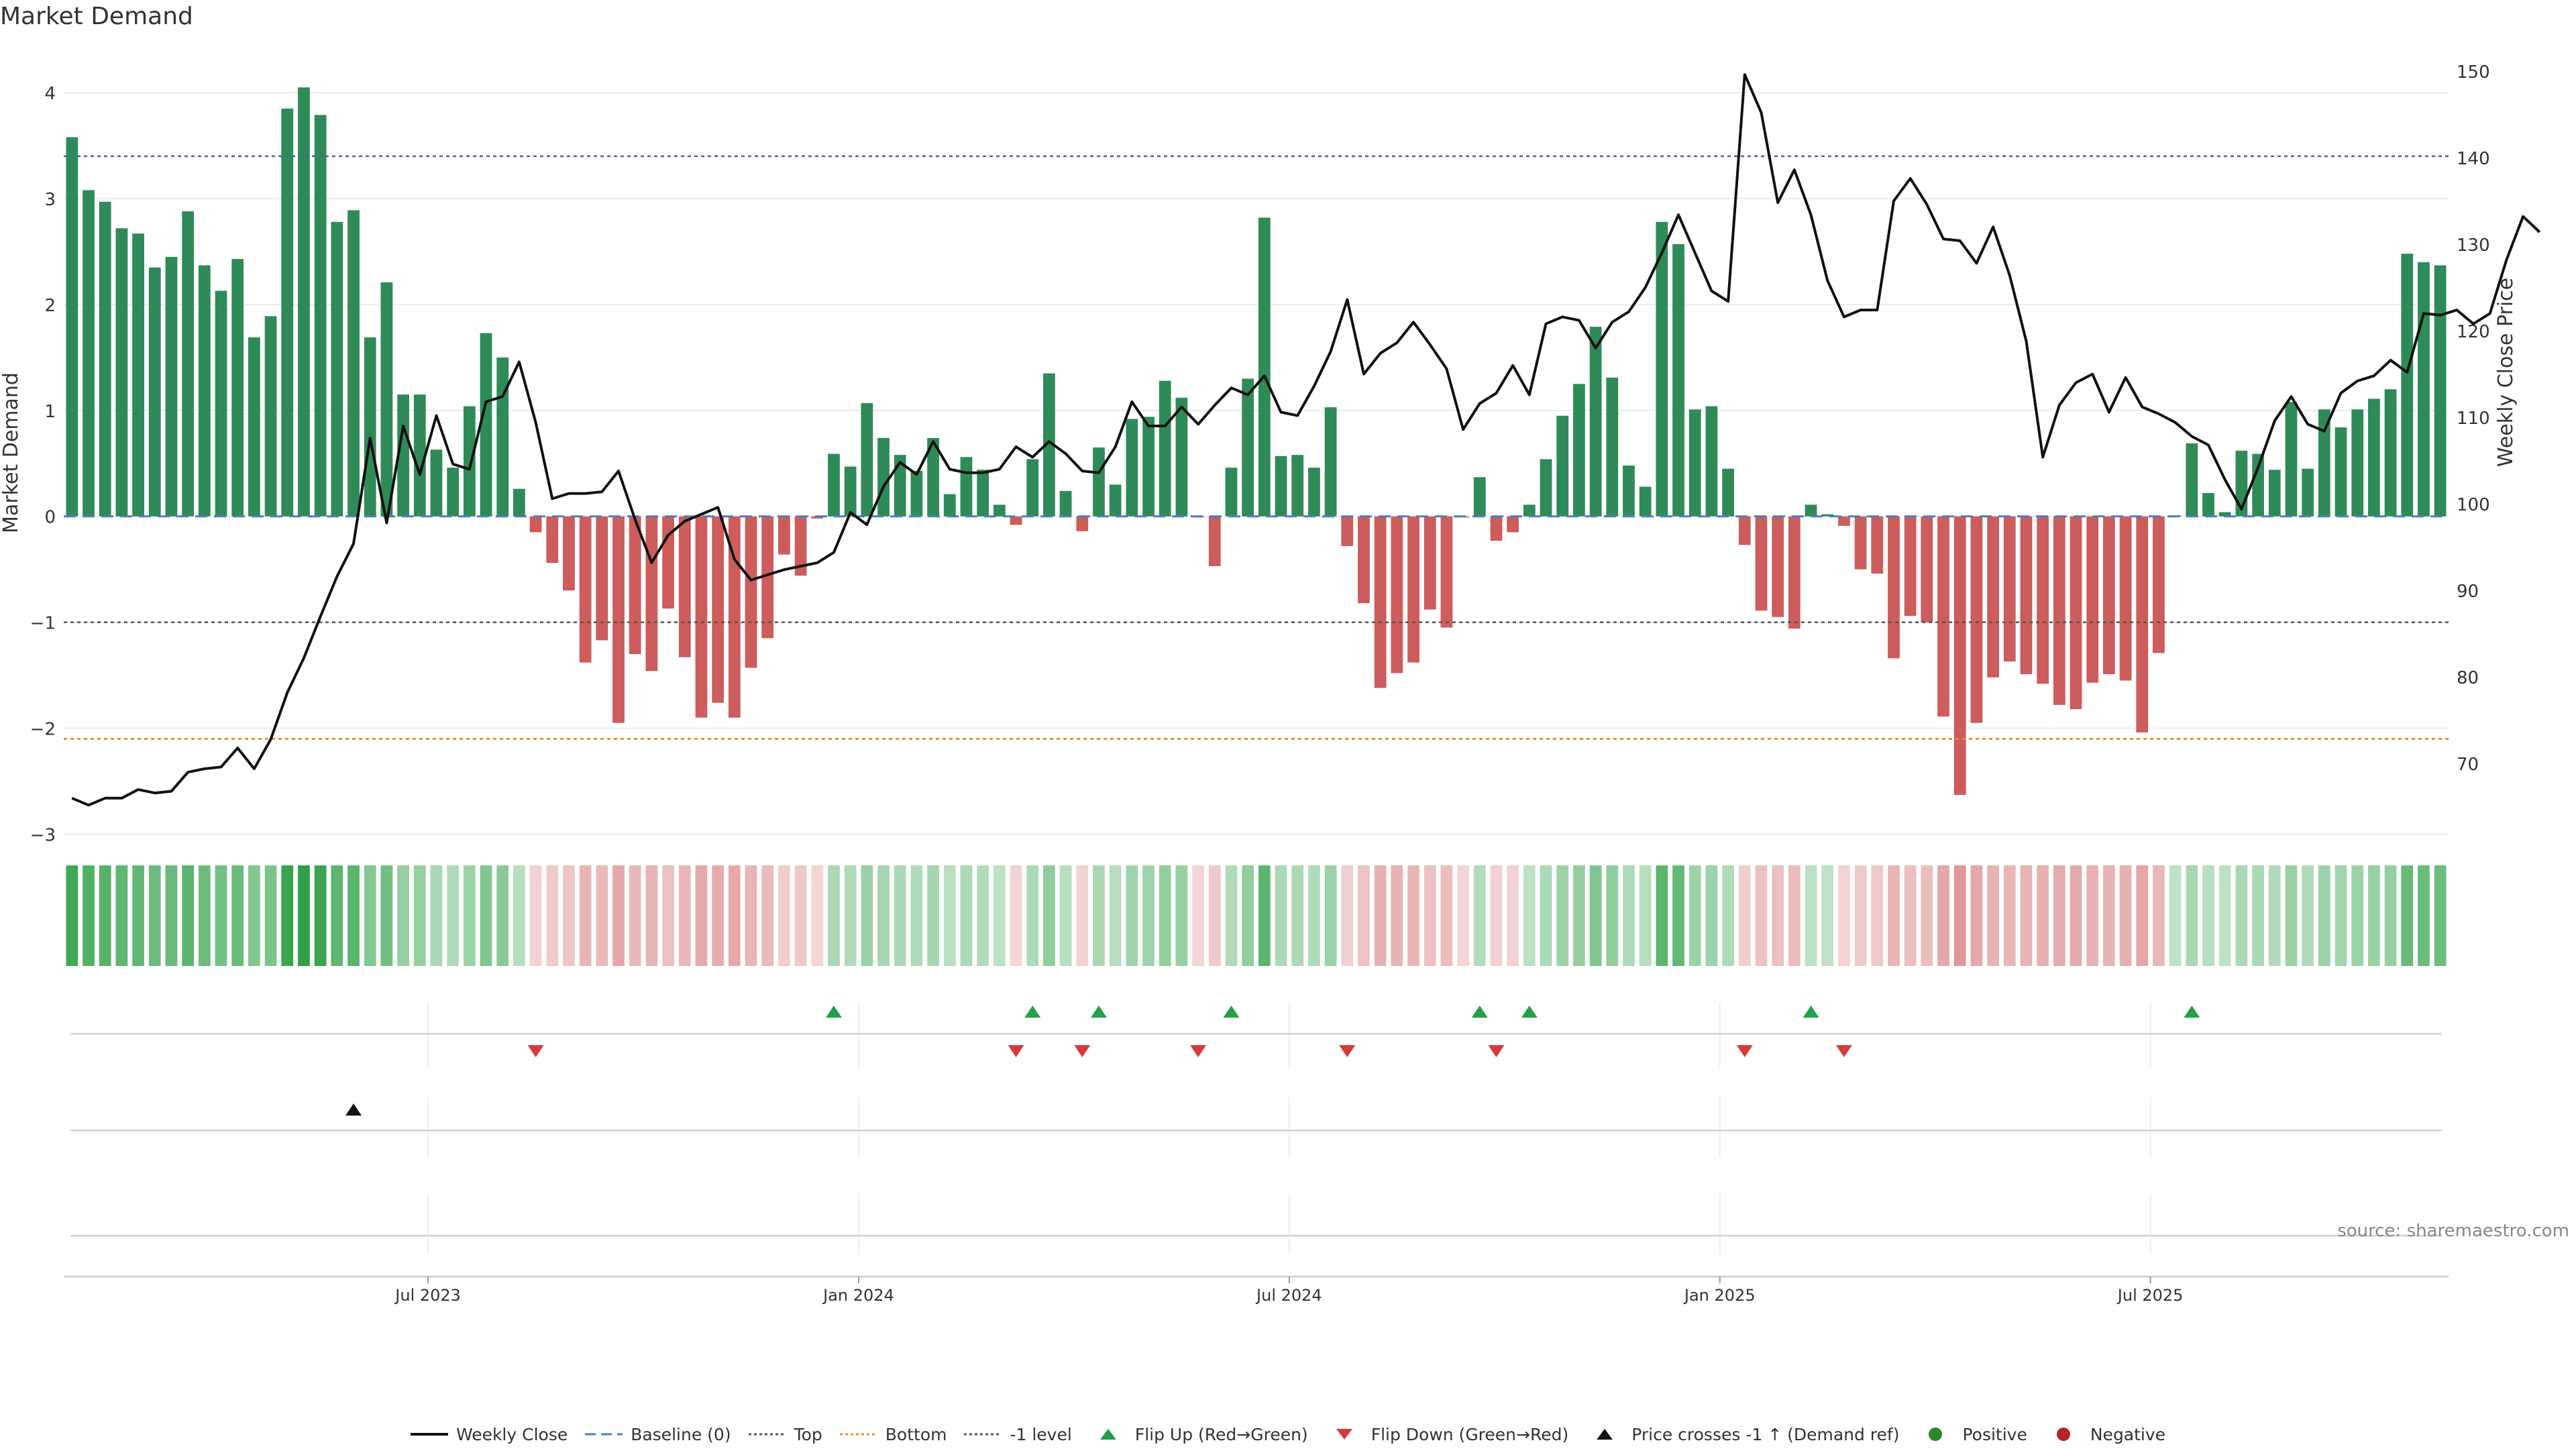  What do you see at coordinates (2468, 765) in the screenshot?
I see `y2-tick-label: 70` at bounding box center [2468, 765].